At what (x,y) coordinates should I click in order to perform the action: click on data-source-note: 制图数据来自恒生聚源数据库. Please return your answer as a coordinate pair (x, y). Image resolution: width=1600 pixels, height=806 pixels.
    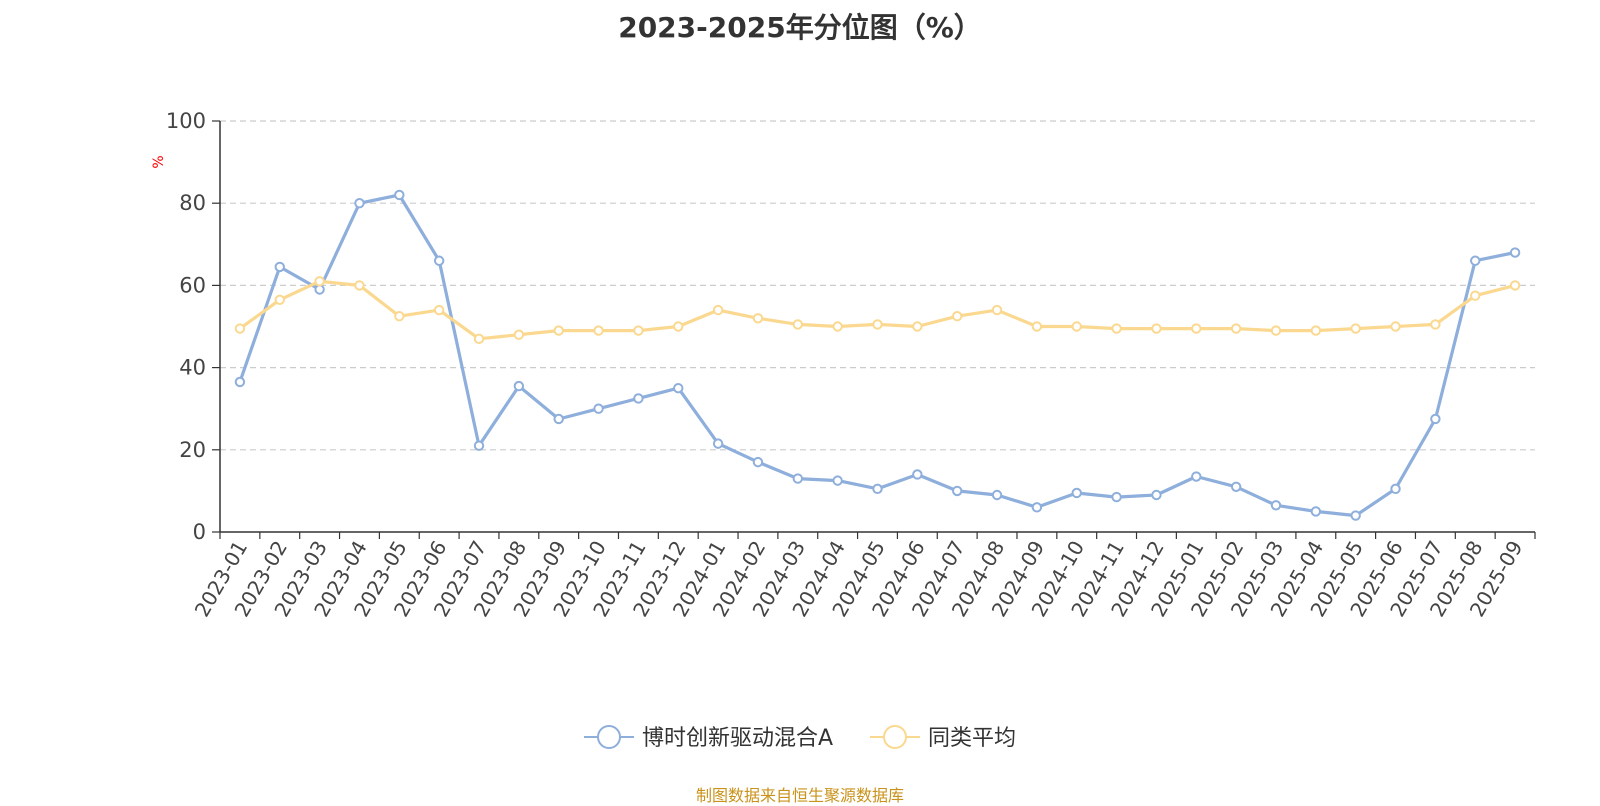
    Looking at the image, I should click on (799, 795).